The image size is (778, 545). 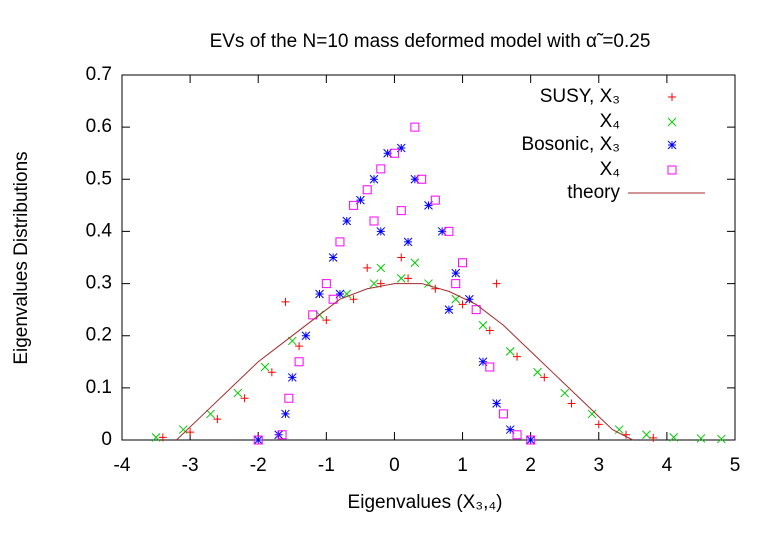 I want to click on x-tick-label: 3, so click(x=598, y=465).